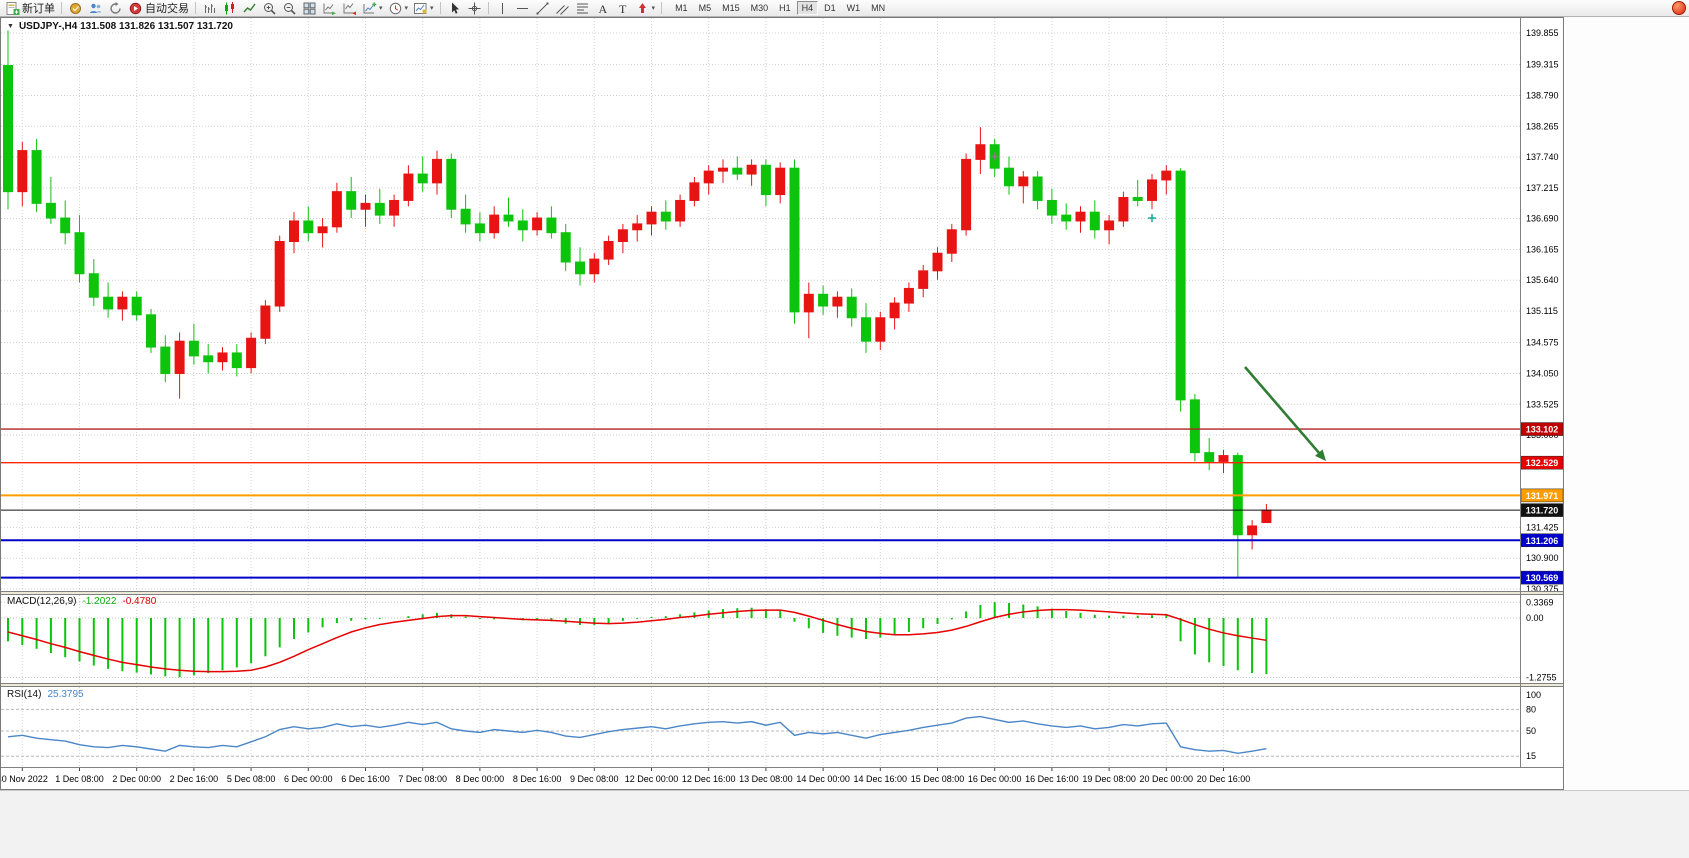 This screenshot has height=858, width=1689. Describe the element at coordinates (760, 8) in the screenshot. I see `timeframe-M30: M30` at that location.